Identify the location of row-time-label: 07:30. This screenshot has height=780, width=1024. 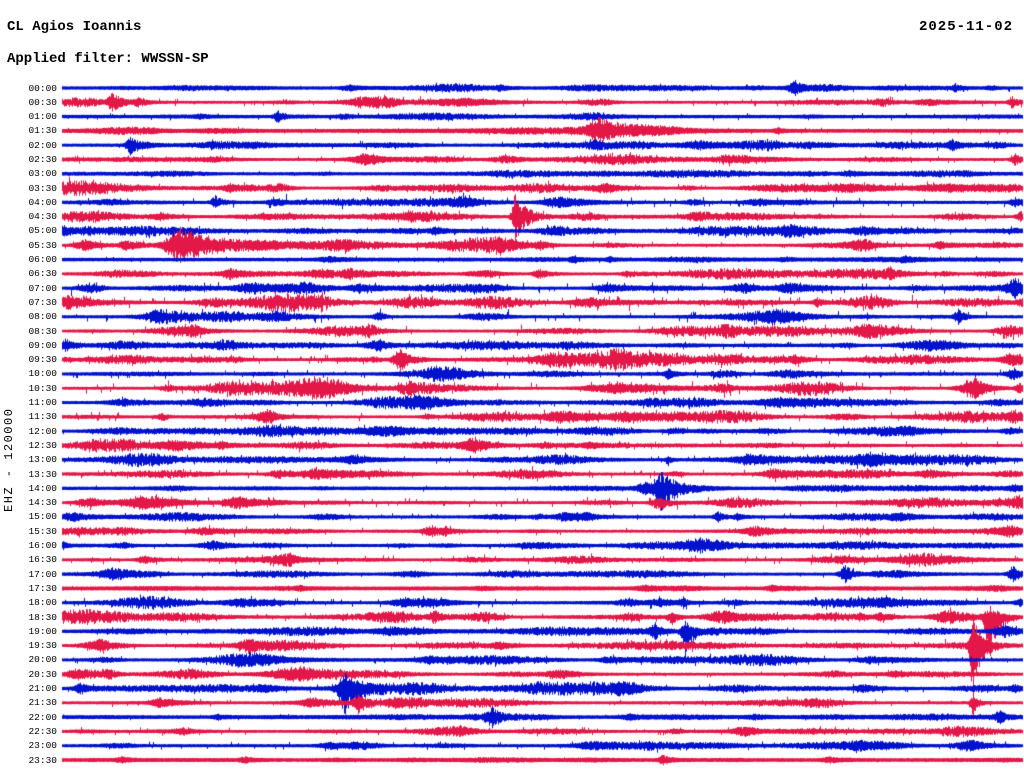
(42, 302).